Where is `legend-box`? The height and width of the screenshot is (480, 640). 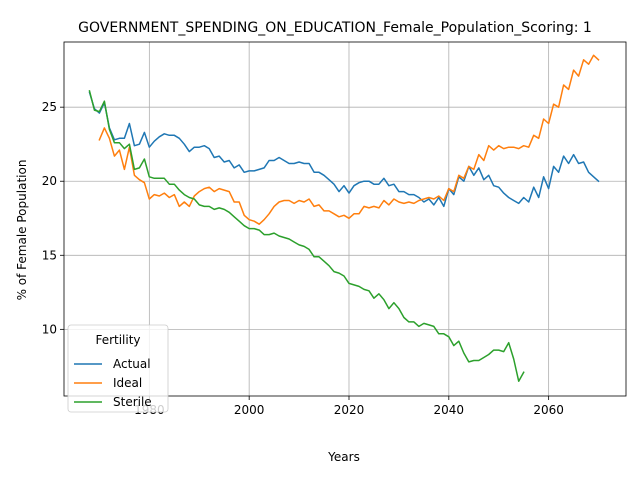
legend-box is located at coordinates (118, 368).